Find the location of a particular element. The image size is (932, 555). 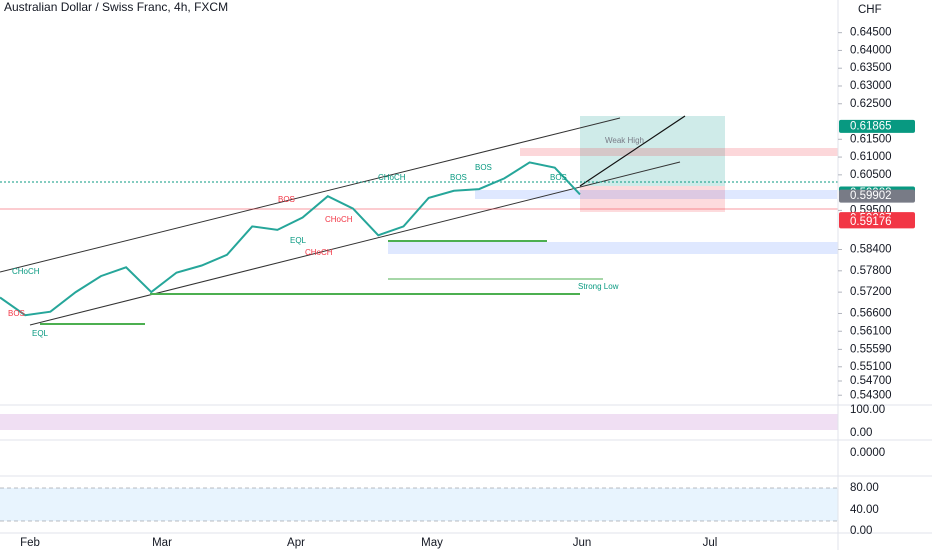

currency: CHF is located at coordinates (870, 10).